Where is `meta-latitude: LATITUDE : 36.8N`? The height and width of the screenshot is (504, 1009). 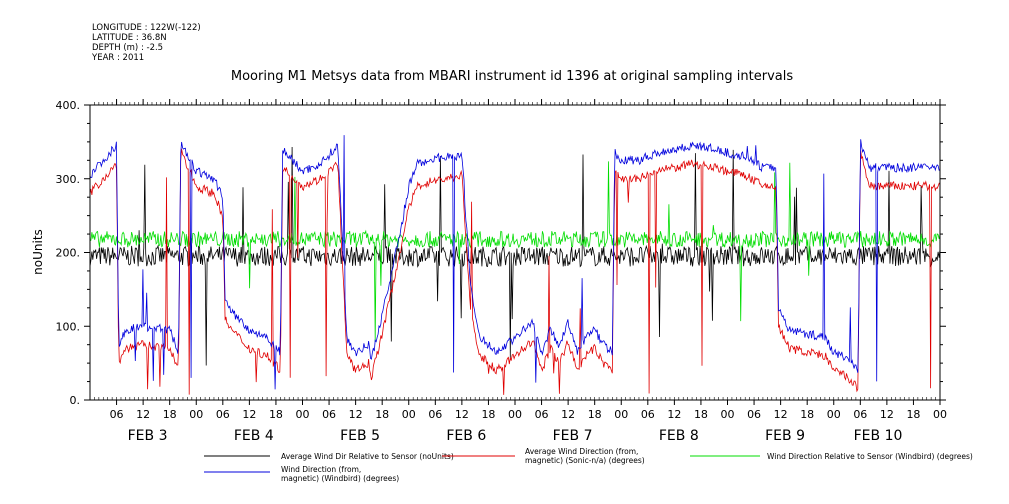
meta-latitude: LATITUDE : 36.8N is located at coordinates (129, 38).